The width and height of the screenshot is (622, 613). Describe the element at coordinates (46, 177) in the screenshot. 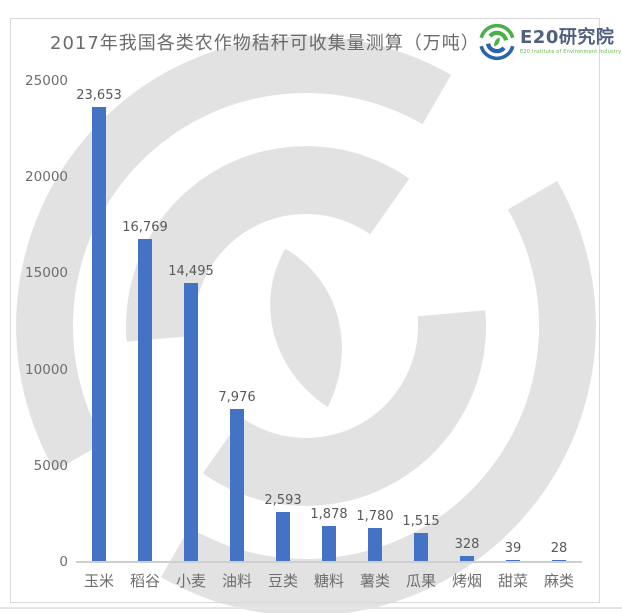

I see `y-axis-tick-label: 20000` at that location.